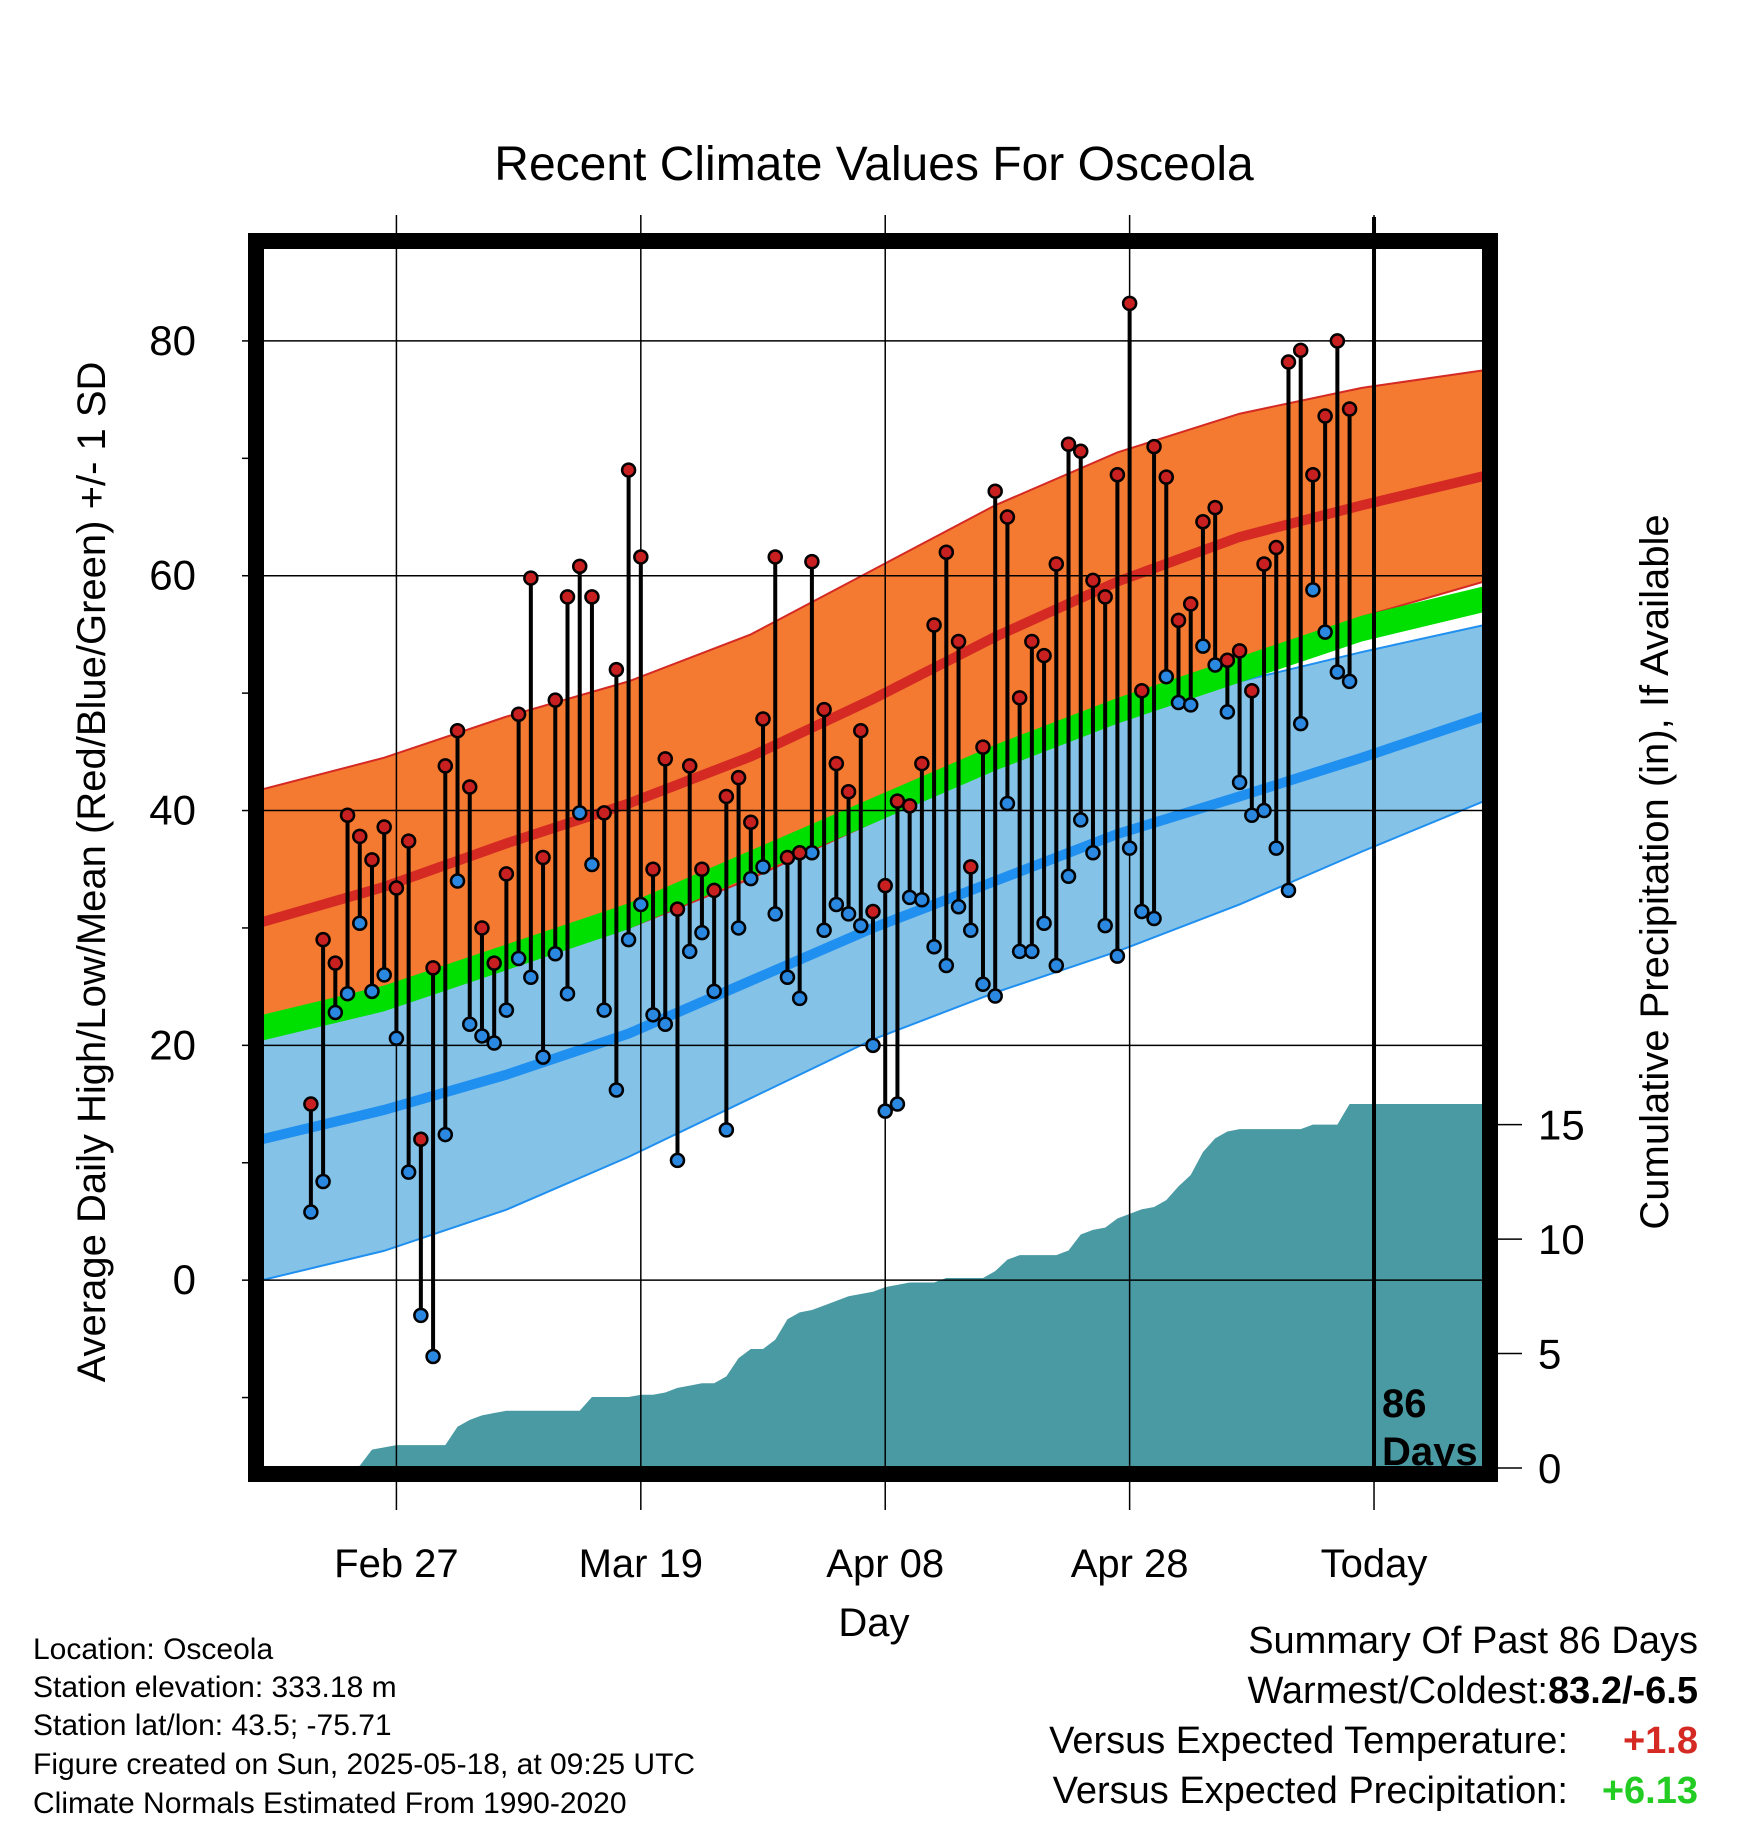 The height and width of the screenshot is (1828, 1748). What do you see at coordinates (330, 1803) in the screenshot?
I see `normals-source-text: Climate Normals Estimated From 1990-2020` at bounding box center [330, 1803].